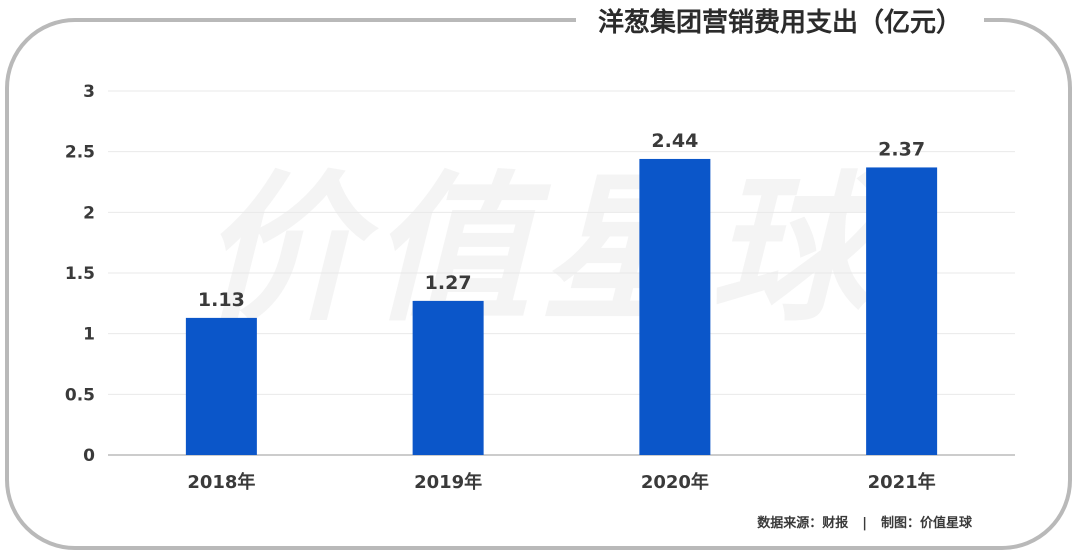  What do you see at coordinates (89, 456) in the screenshot?
I see `y-tick-label: 0` at bounding box center [89, 456].